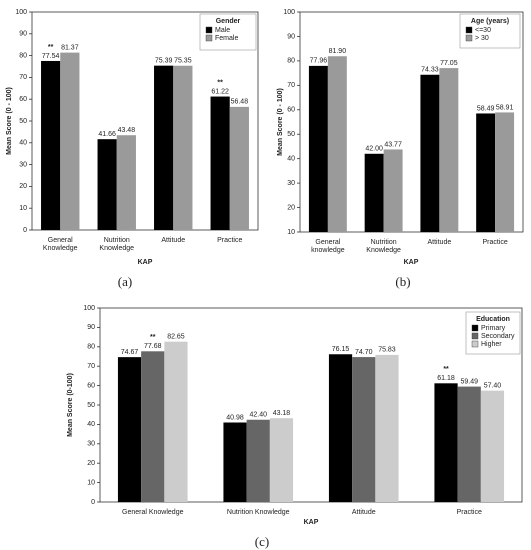 Image resolution: width=531 pixels, height=550 pixels. Describe the element at coordinates (228, 21) in the screenshot. I see `legend-title: Gender` at that location.